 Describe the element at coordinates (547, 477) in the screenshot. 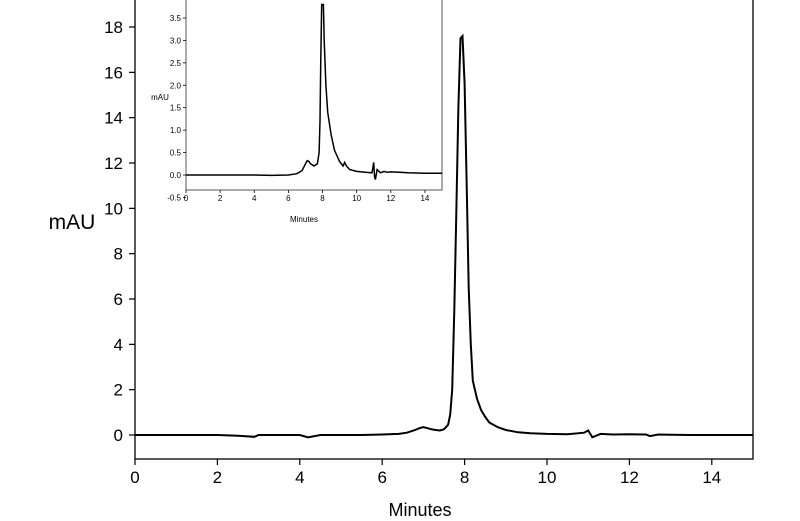

I see `main-x-tick-label: 10` at that location.